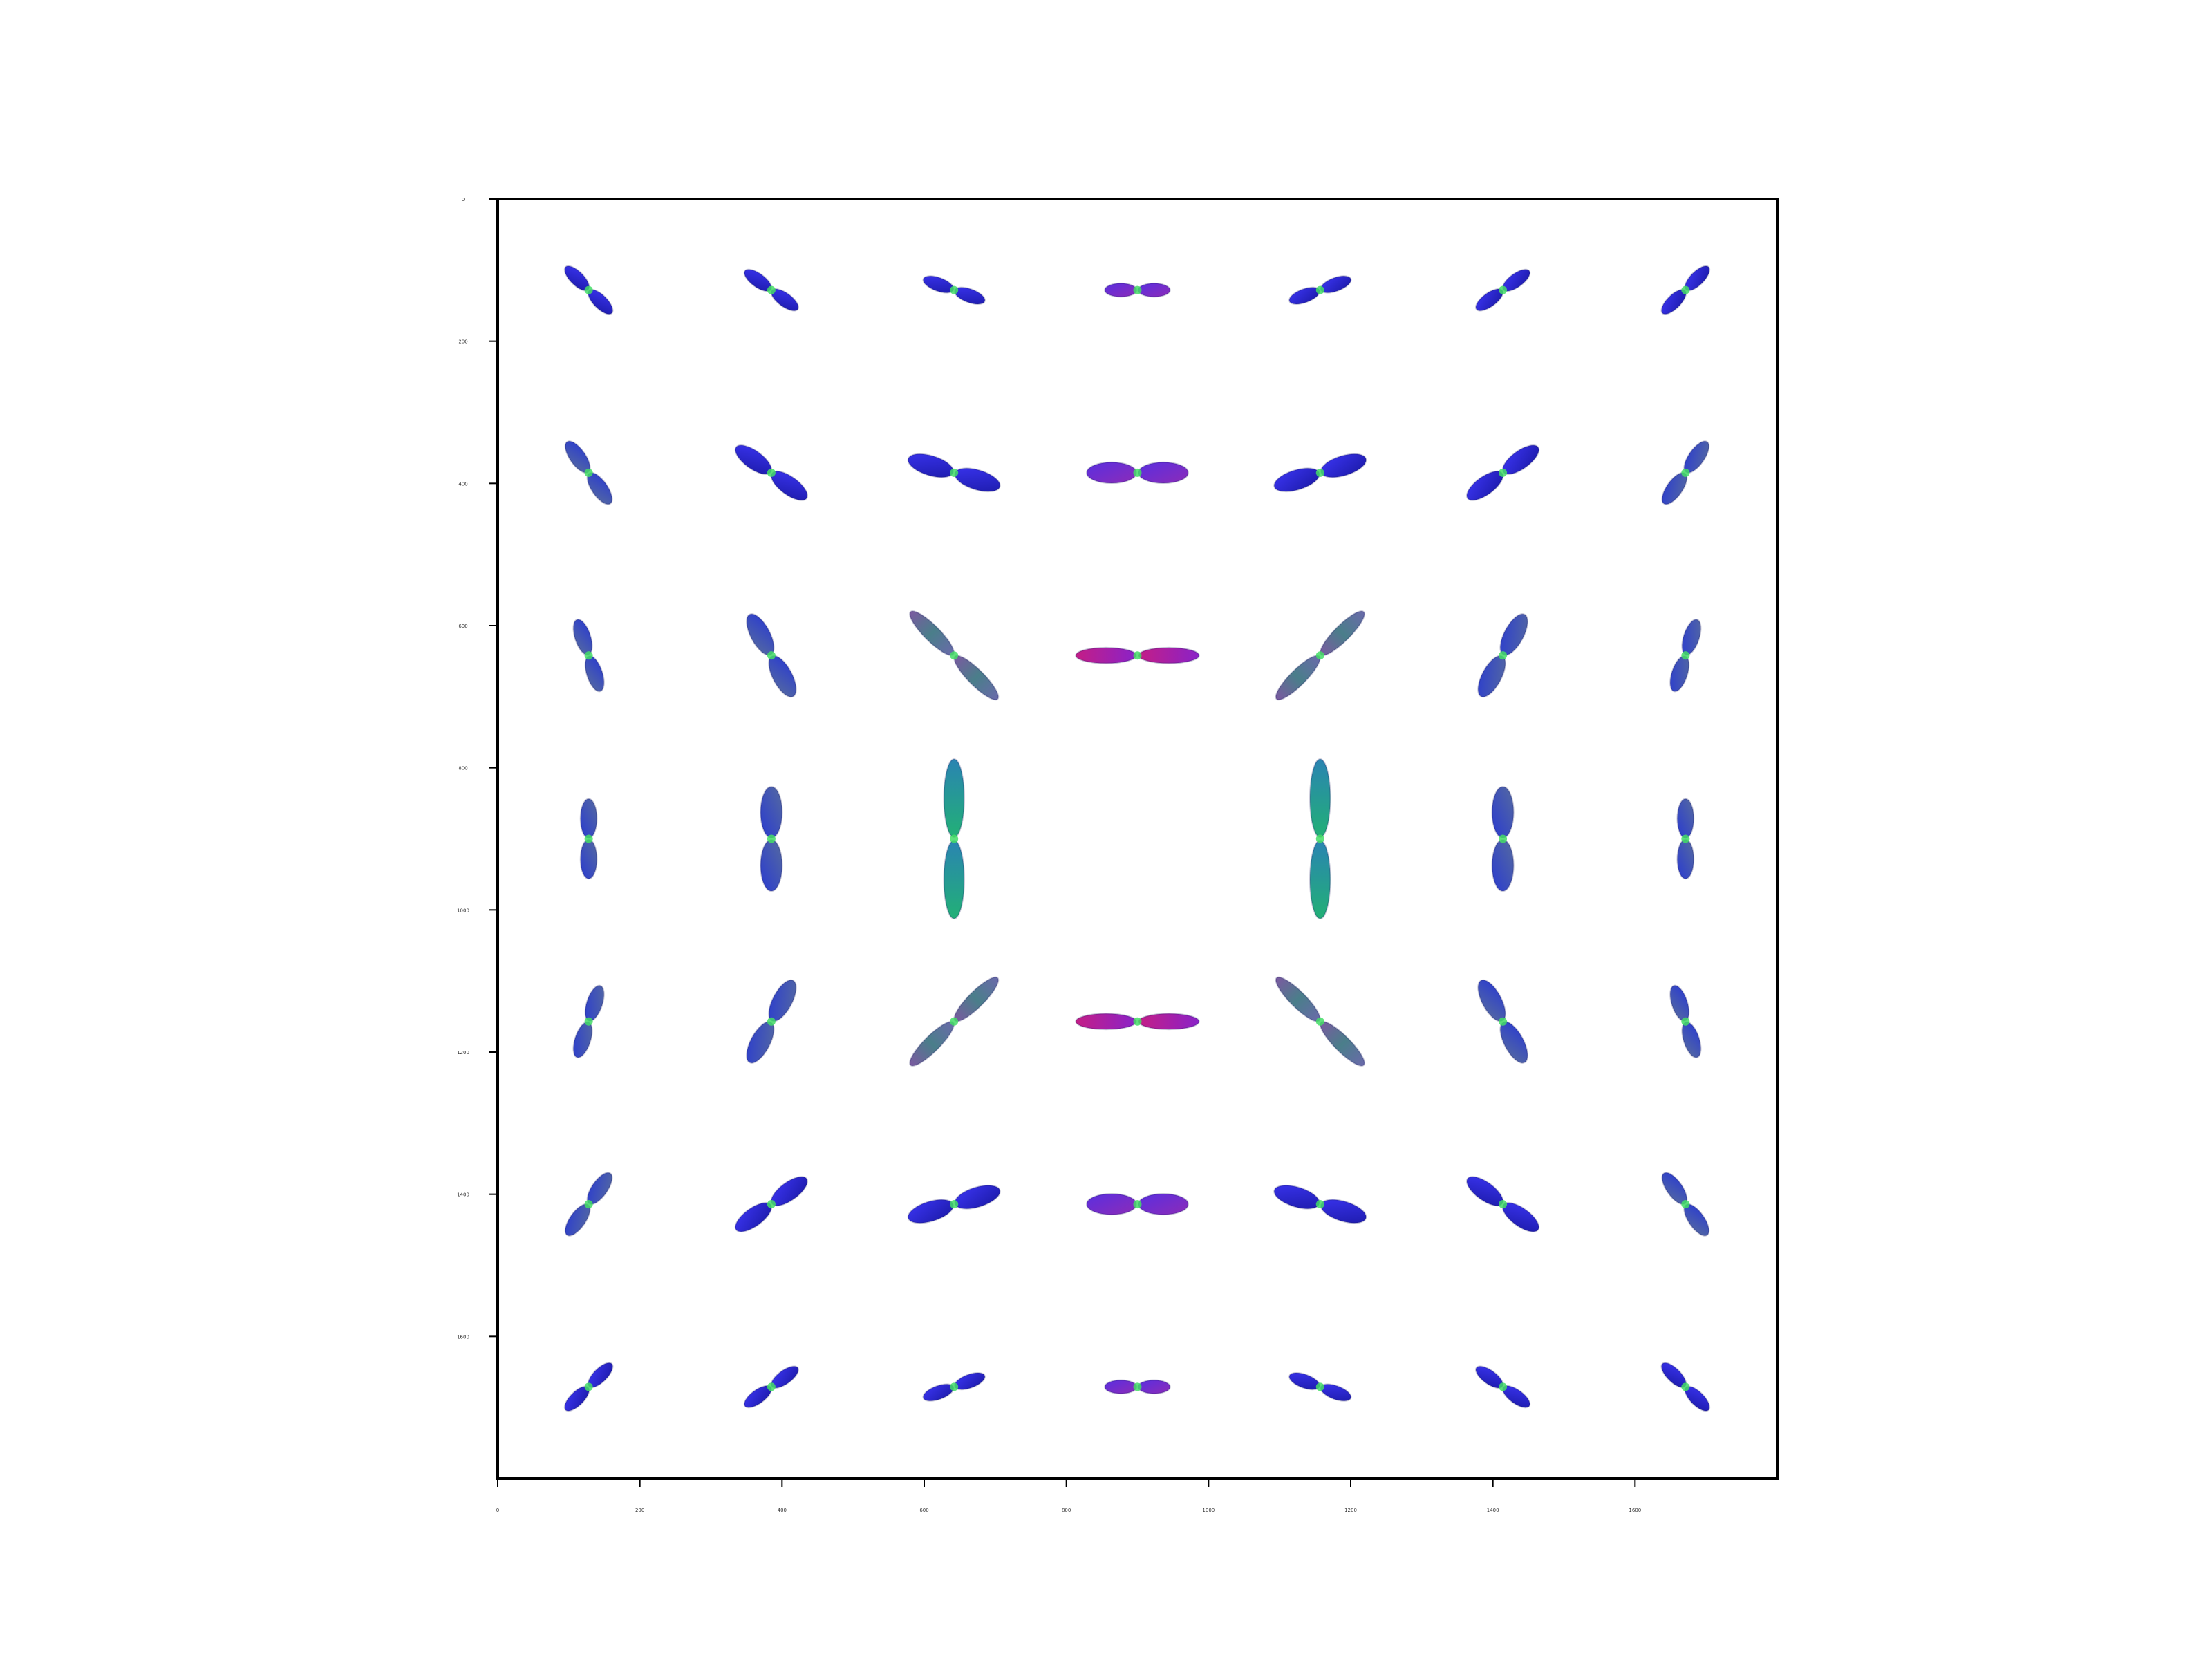  What do you see at coordinates (924, 1511) in the screenshot?
I see `x-tick-label: 600` at bounding box center [924, 1511].